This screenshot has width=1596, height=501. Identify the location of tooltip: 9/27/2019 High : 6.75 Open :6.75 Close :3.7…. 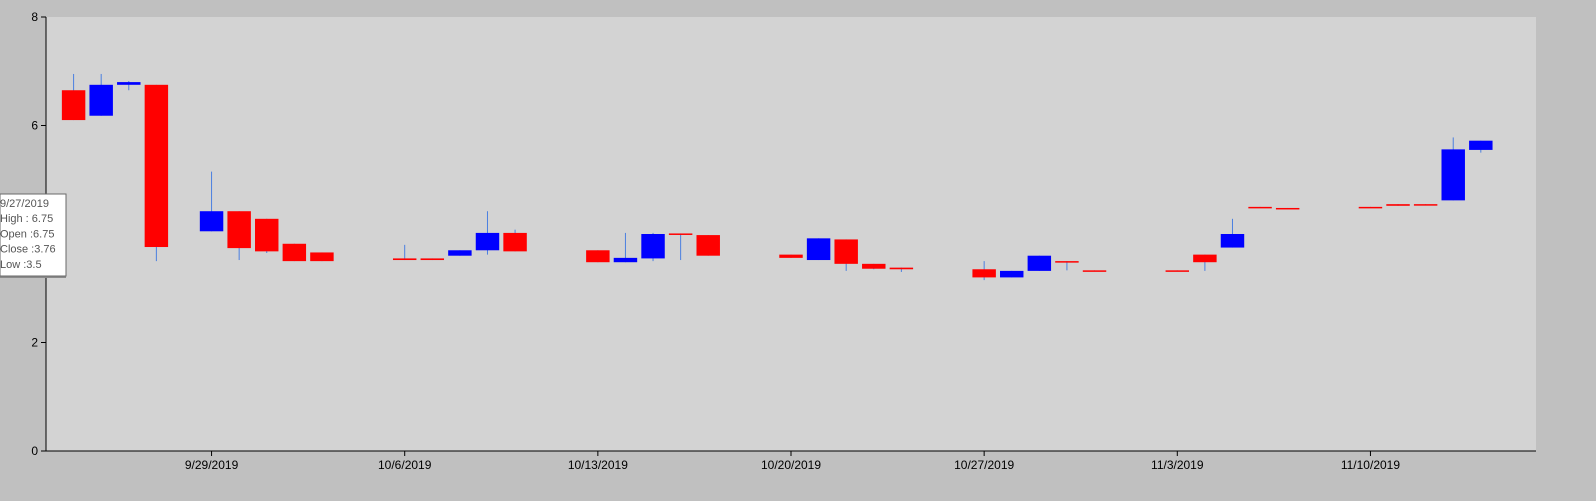
(33, 235).